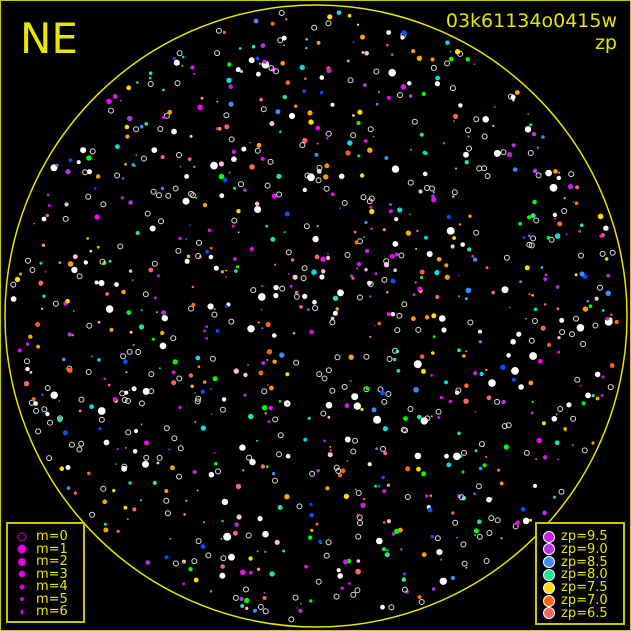 The width and height of the screenshot is (631, 631). What do you see at coordinates (605, 43) in the screenshot?
I see `mode-label: zp` at bounding box center [605, 43].